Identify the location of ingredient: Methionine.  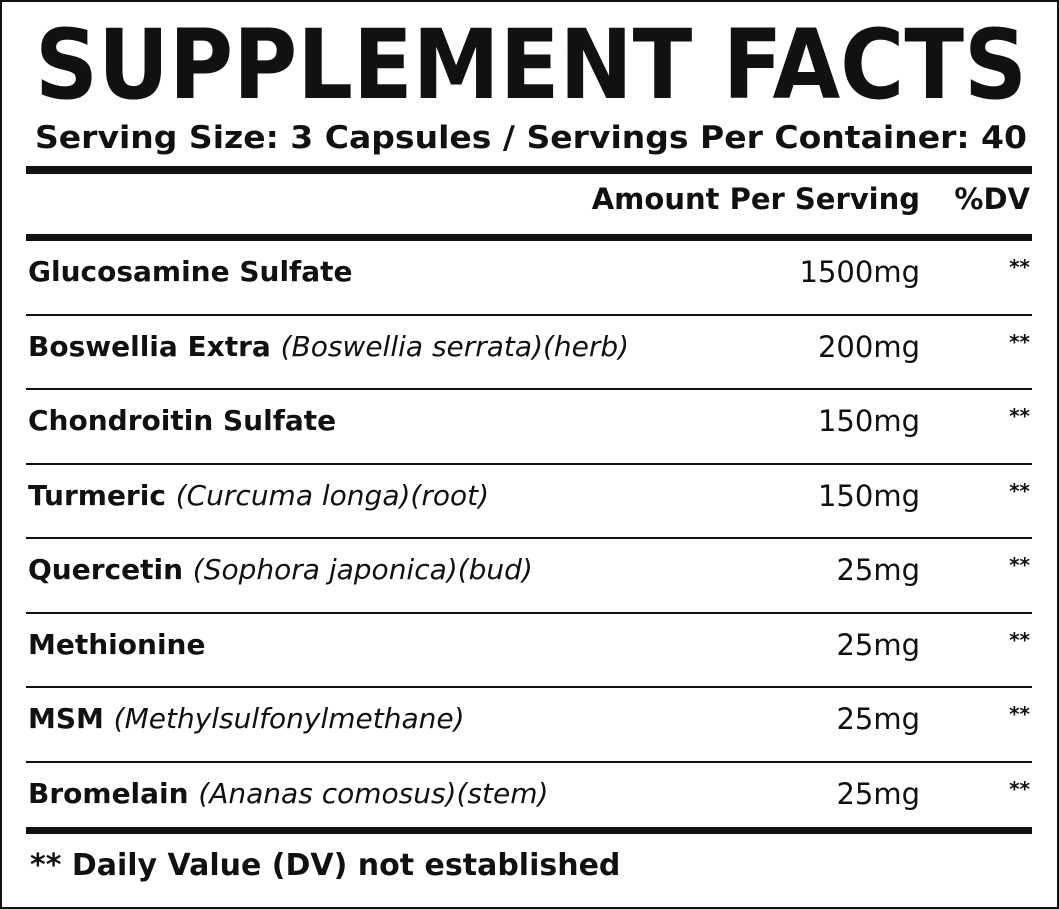
(116, 644).